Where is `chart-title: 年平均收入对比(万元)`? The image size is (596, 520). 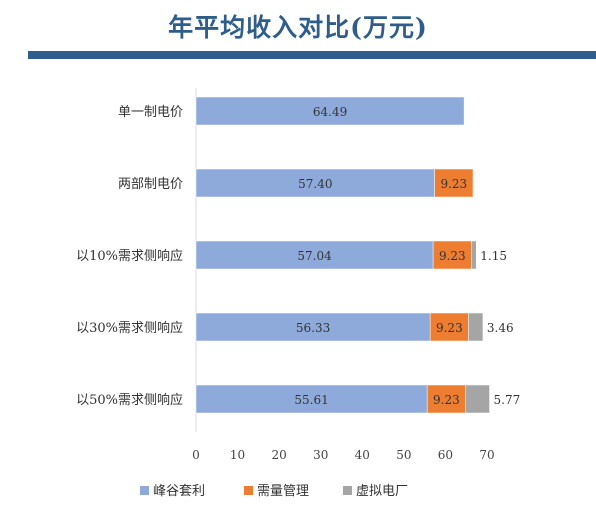 chart-title: 年平均收入对比(万元) is located at coordinates (298, 27).